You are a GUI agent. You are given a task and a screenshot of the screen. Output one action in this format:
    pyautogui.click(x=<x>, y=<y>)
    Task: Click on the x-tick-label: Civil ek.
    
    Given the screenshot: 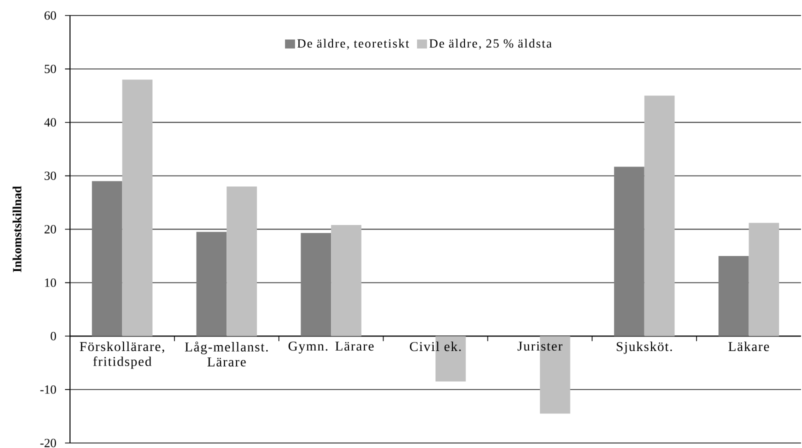 What is the action you would take?
    pyautogui.click(x=435, y=347)
    